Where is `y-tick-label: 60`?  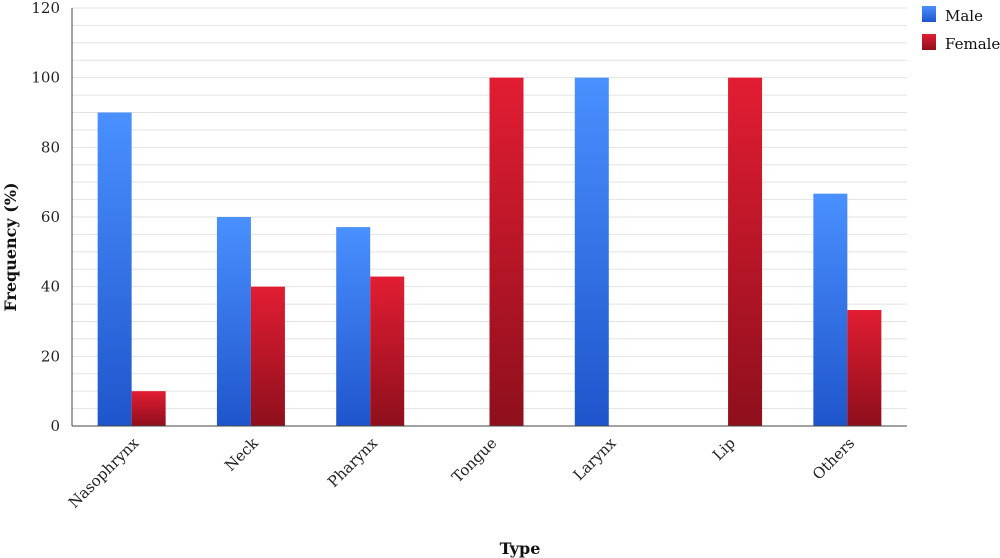 y-tick-label: 60 is located at coordinates (50, 217).